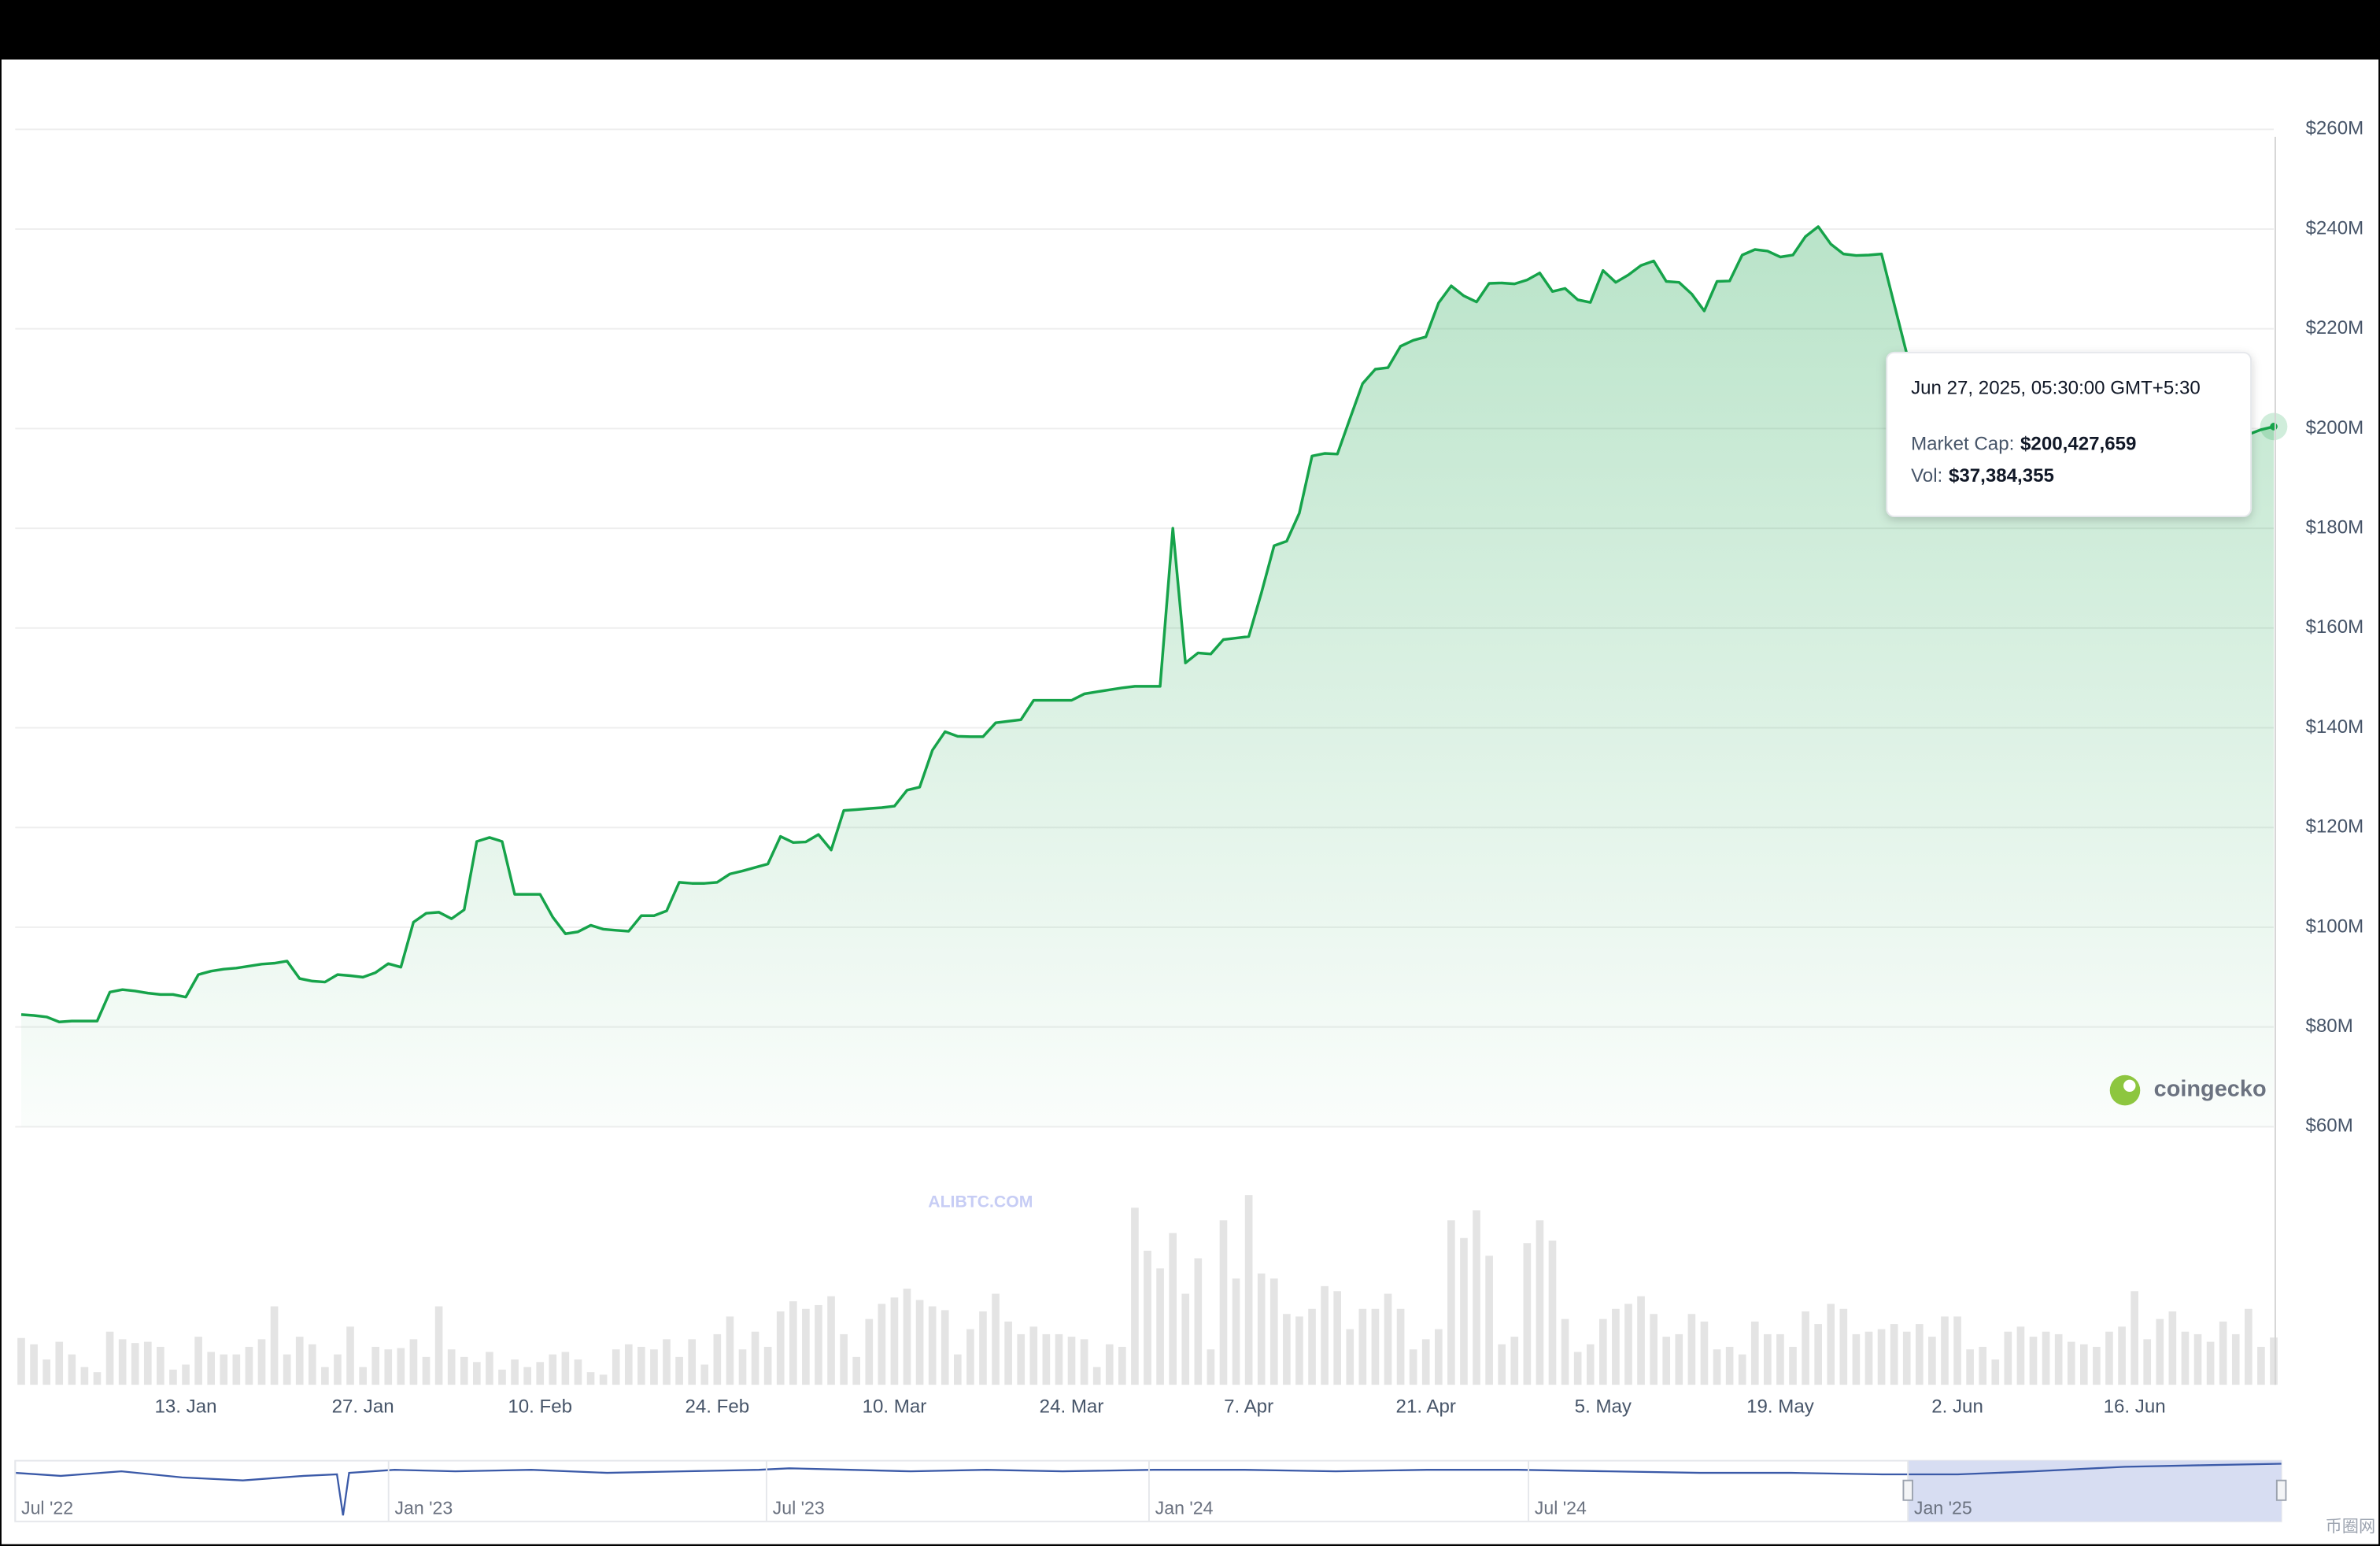 This screenshot has height=1546, width=2380. What do you see at coordinates (1072, 1407) in the screenshot?
I see `x-tick-label: 24. Mar` at bounding box center [1072, 1407].